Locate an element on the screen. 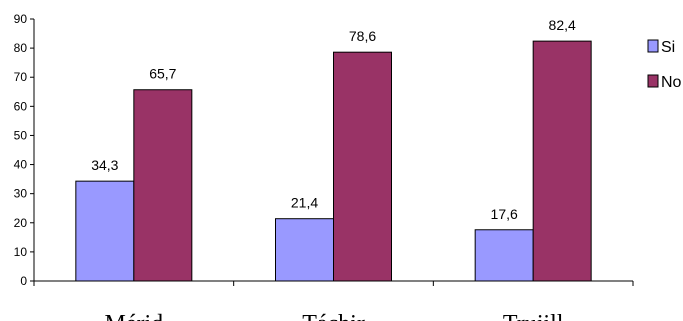  y-tick-label: 40 is located at coordinates (21, 165).